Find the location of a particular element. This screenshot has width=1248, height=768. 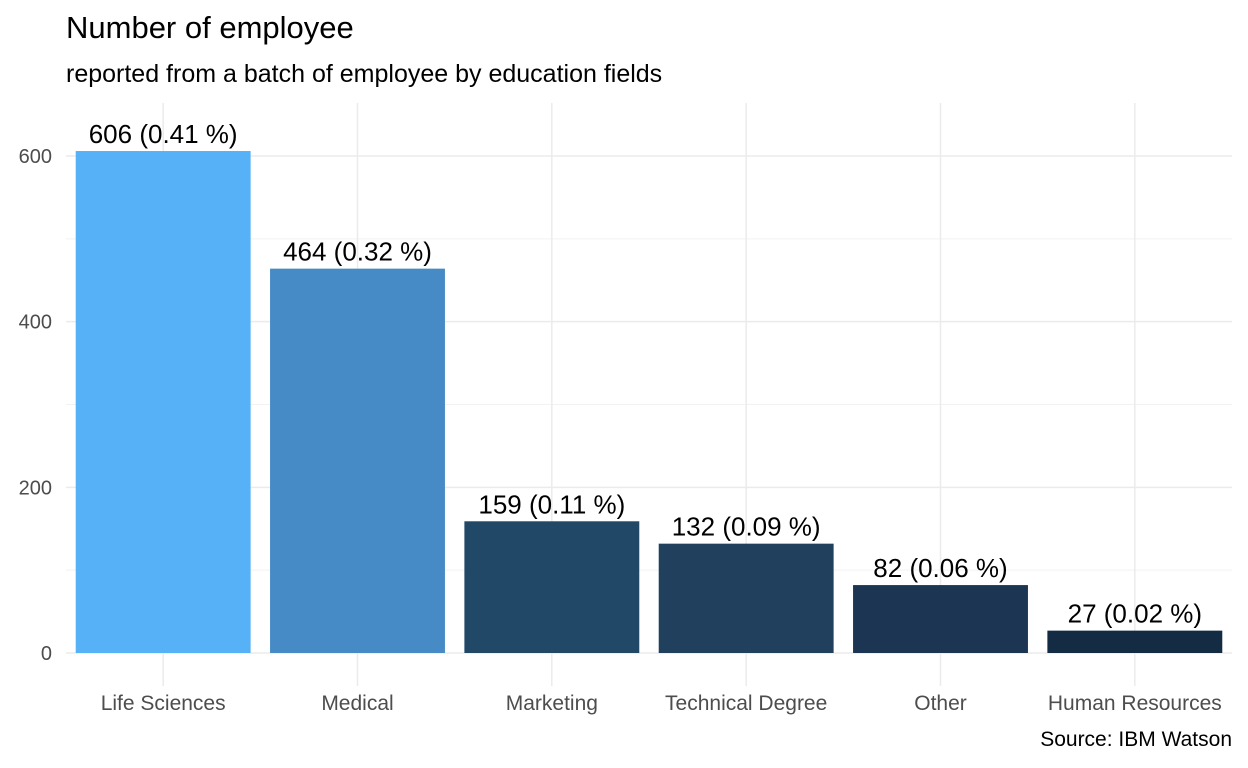

bar-value-label: 464 (0.32 %) is located at coordinates (357, 252).